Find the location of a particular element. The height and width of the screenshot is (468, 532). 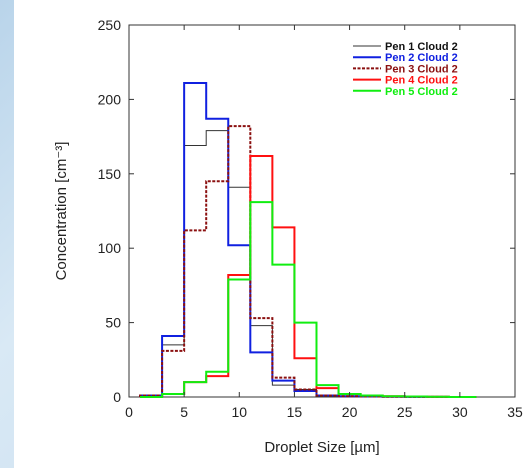

x-tick-label: 30 is located at coordinates (460, 412).